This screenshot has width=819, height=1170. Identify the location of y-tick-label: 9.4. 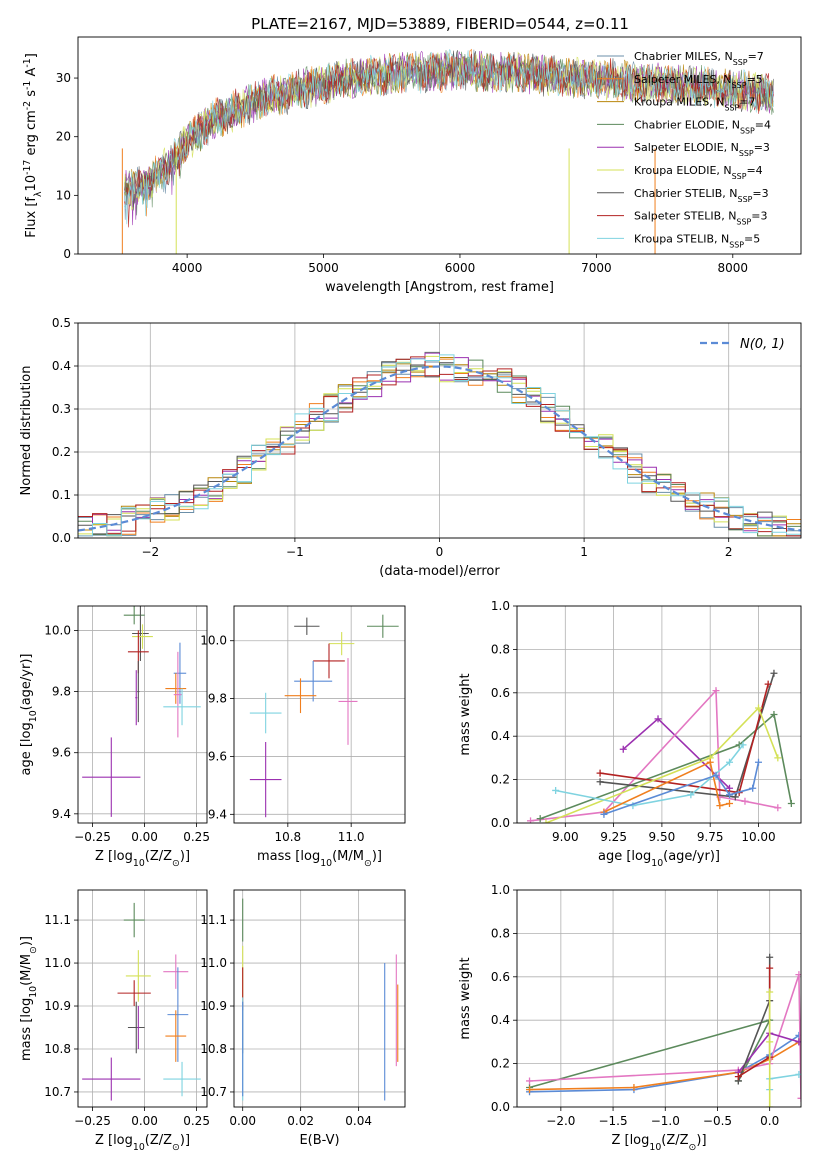
(217, 814).